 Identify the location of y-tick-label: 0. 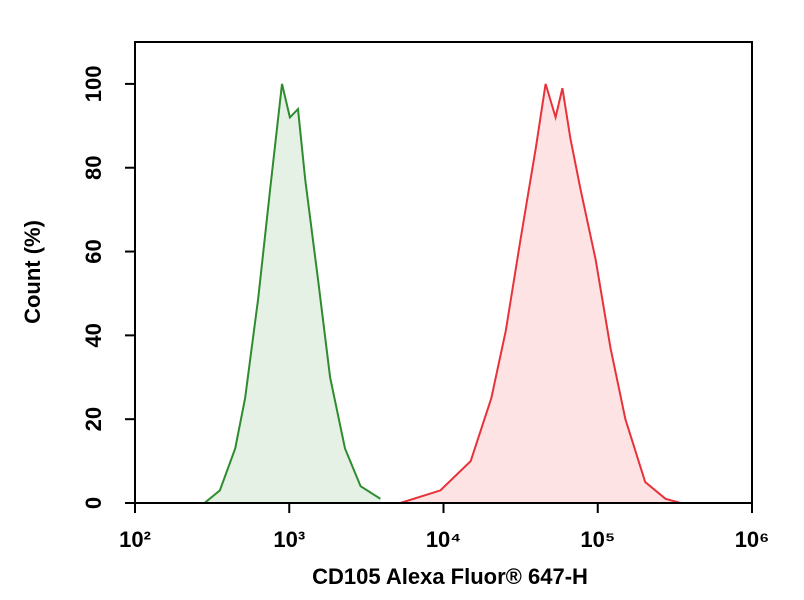
(93, 503).